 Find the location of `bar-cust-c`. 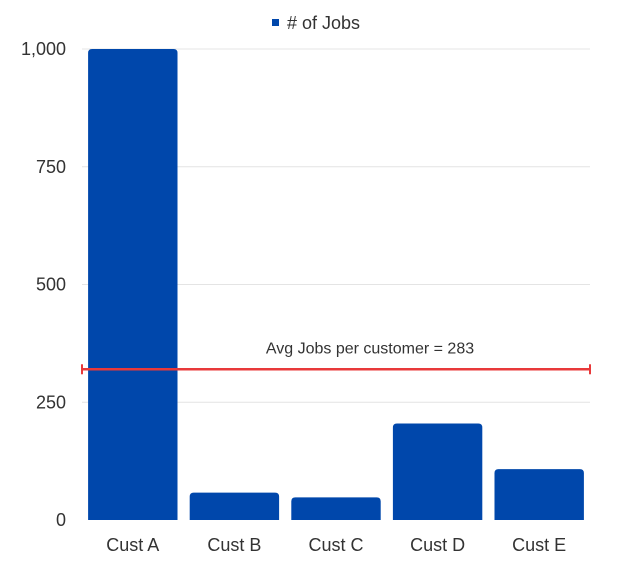

bar-cust-c is located at coordinates (336, 508).